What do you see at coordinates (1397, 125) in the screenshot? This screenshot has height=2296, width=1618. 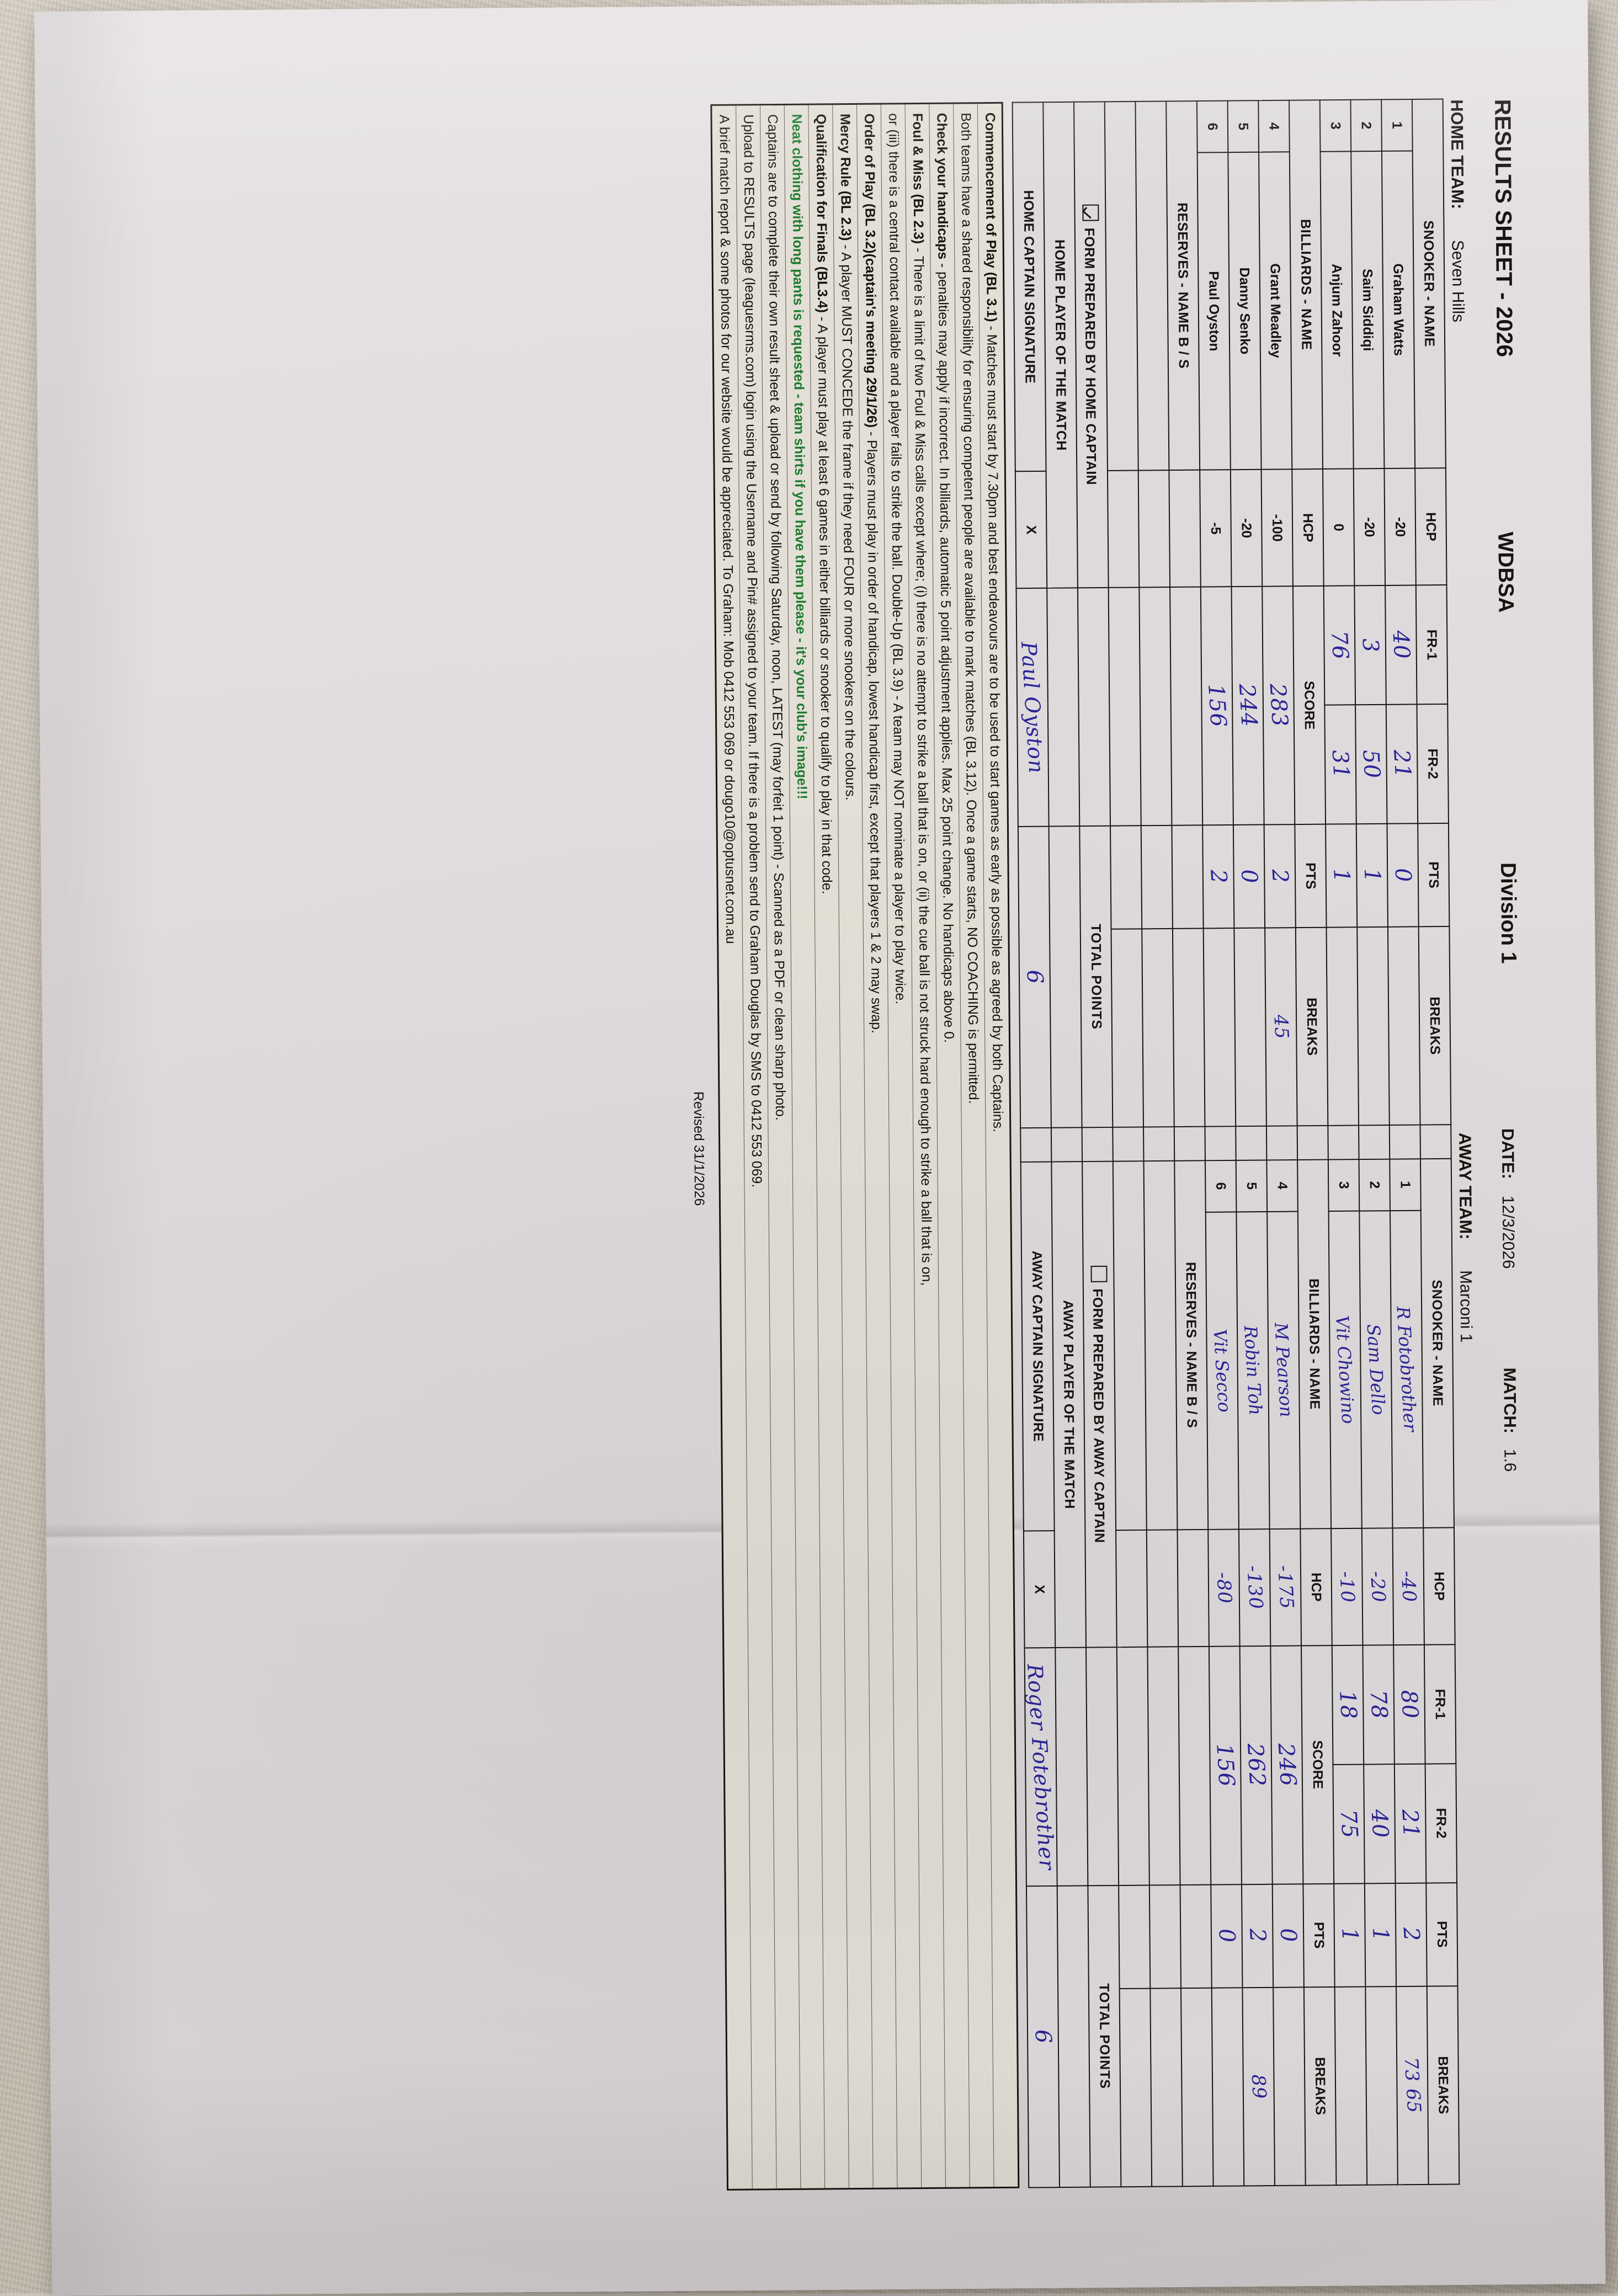 I see `home-snooker-1-no: 1` at bounding box center [1397, 125].